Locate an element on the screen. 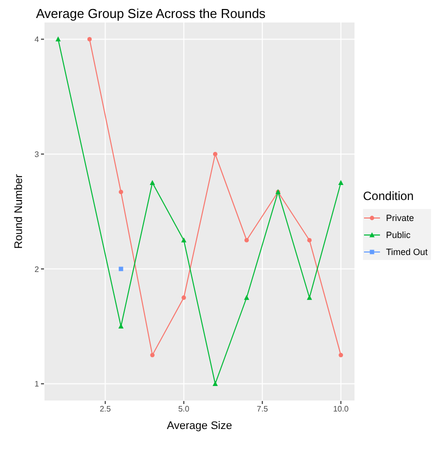  x-tick-label: 2.5 is located at coordinates (106, 409).